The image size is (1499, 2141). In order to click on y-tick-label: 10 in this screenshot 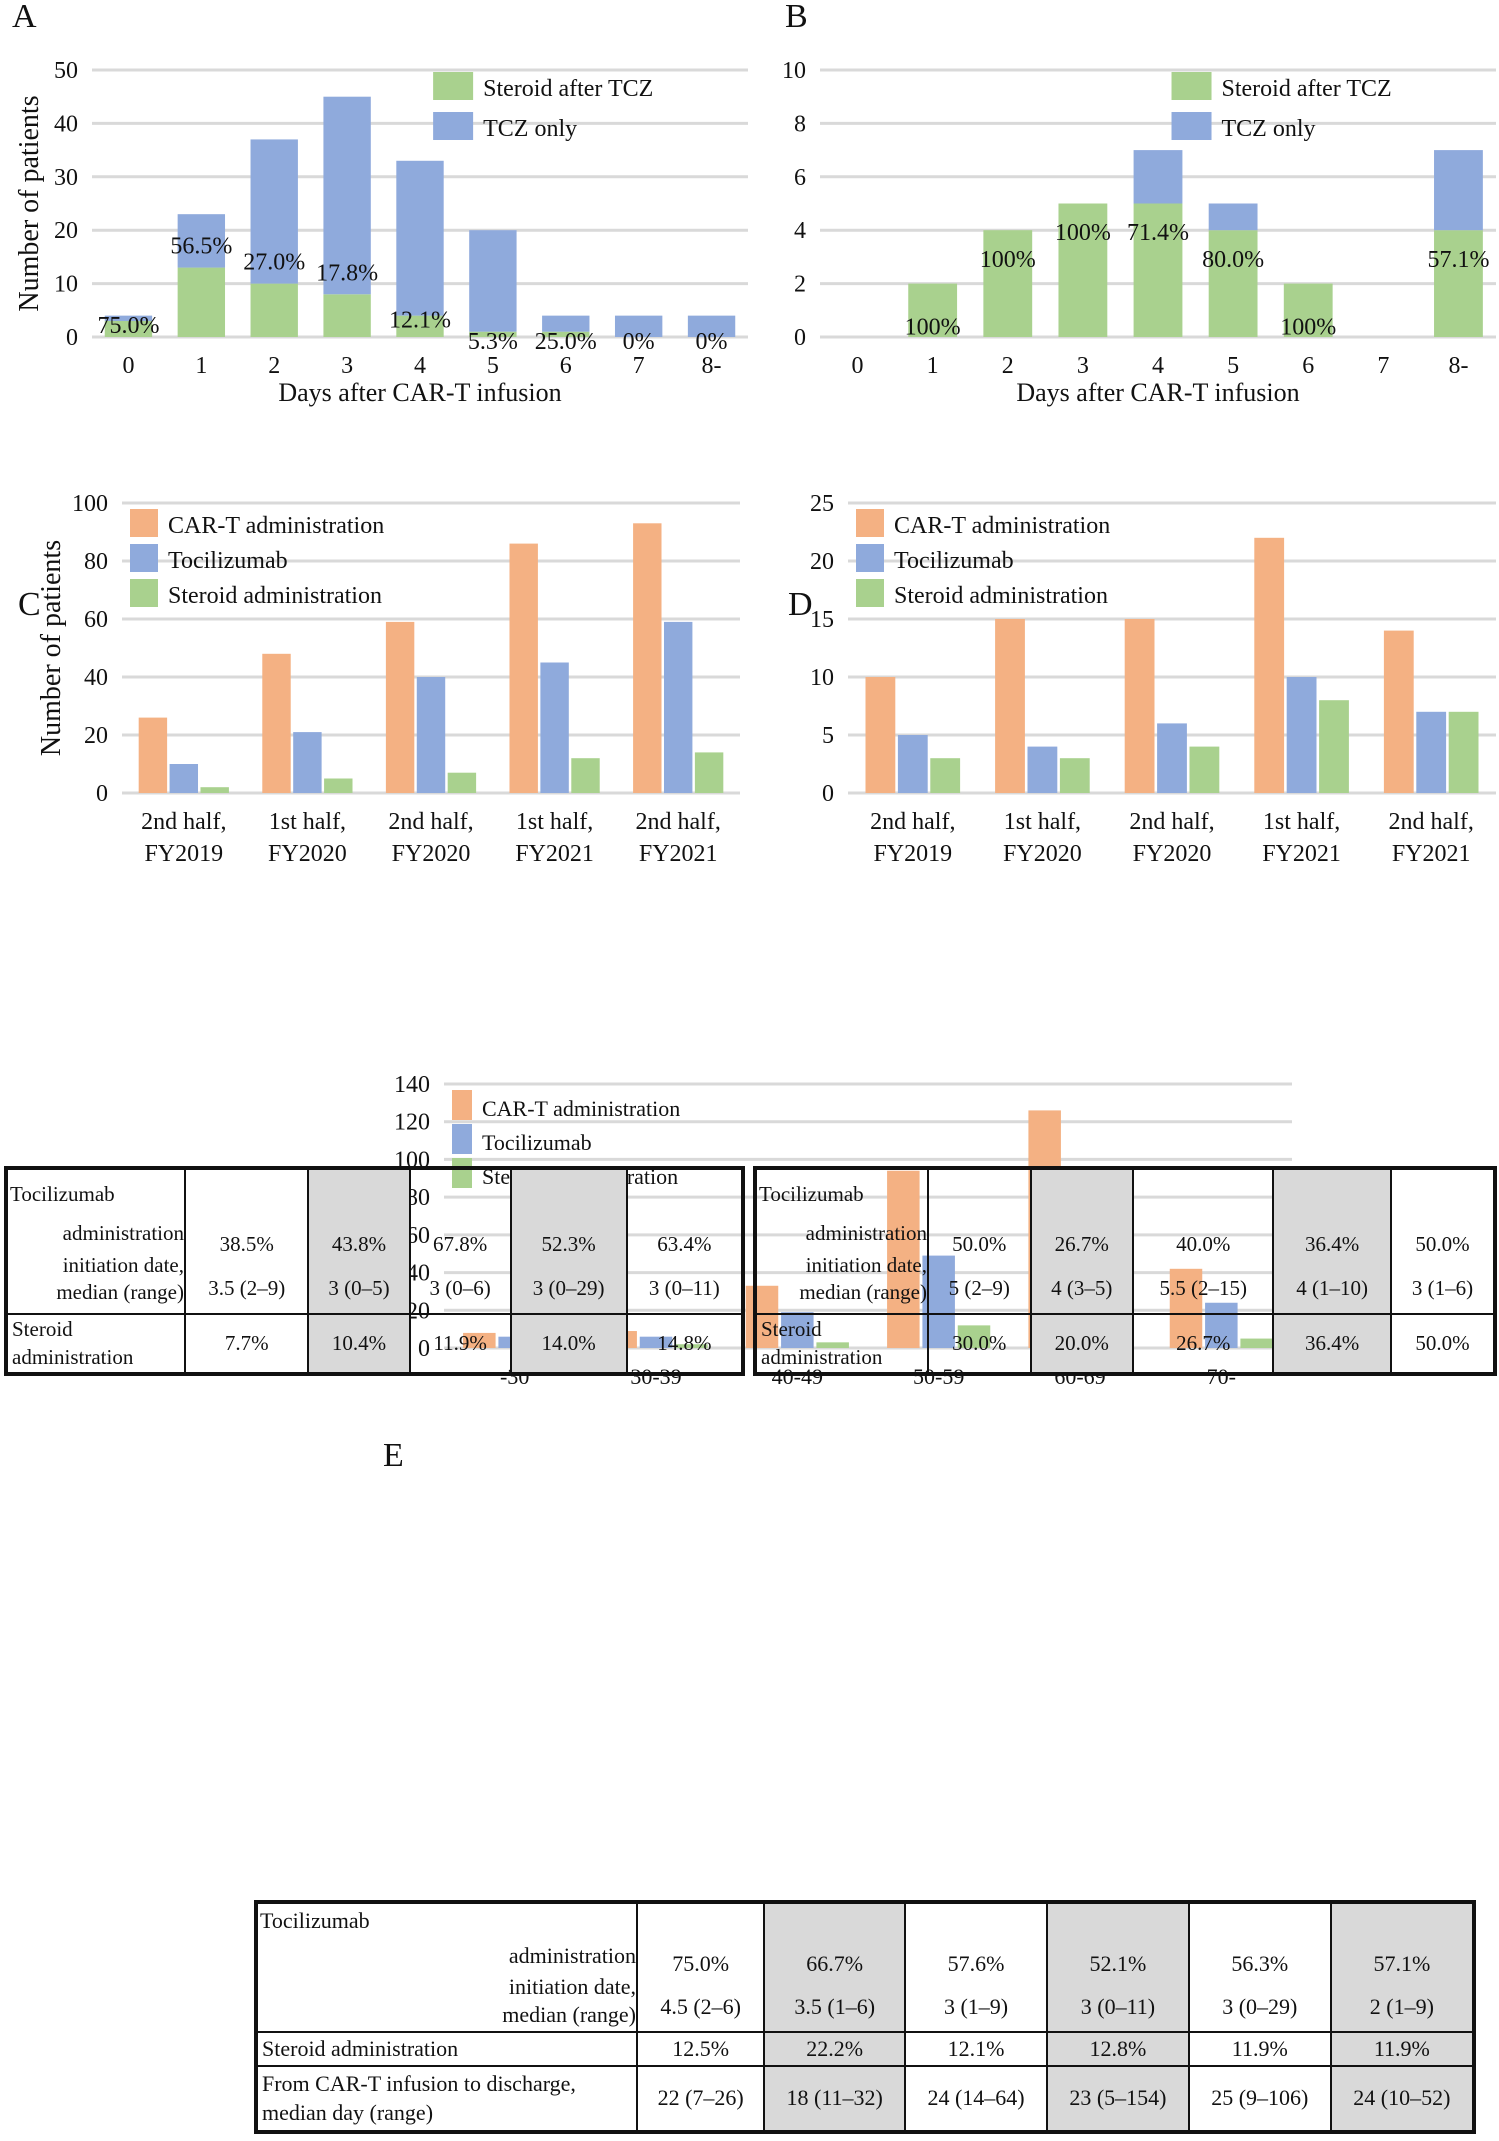, I will do `click(66, 285)`.